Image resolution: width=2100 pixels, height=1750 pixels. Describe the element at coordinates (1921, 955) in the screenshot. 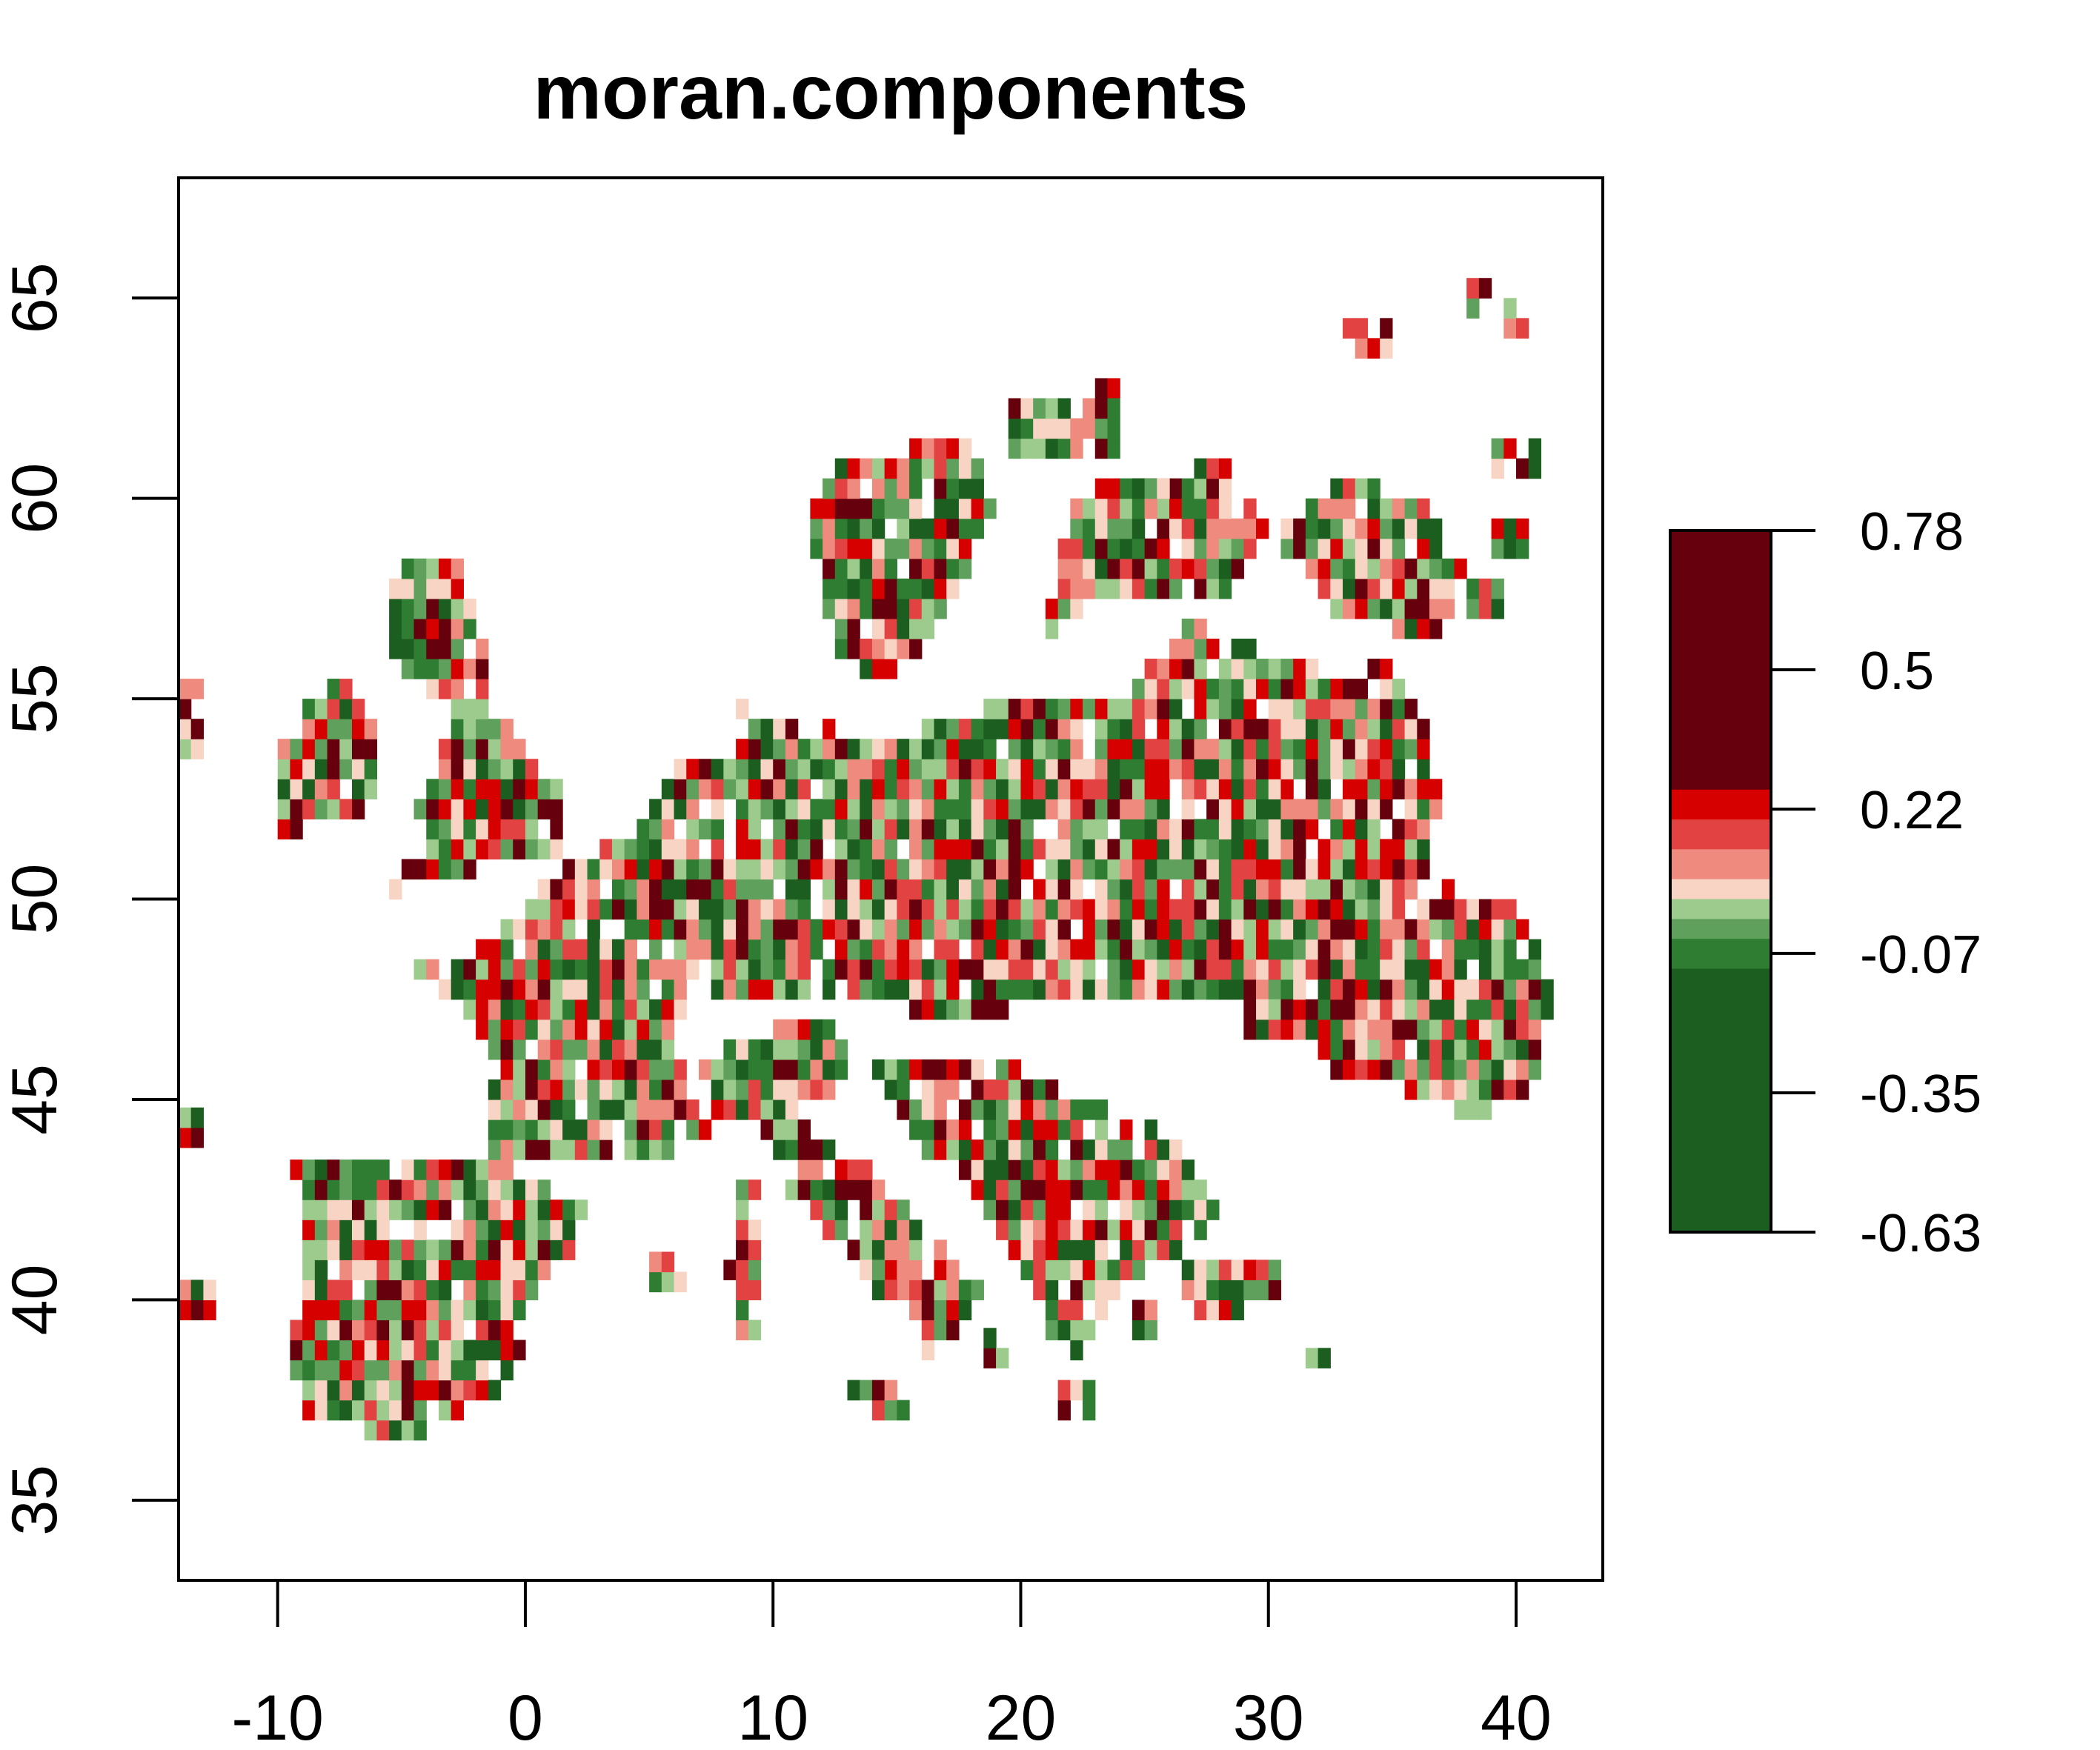

I see `colorbar-tick-label: -0.07` at that location.